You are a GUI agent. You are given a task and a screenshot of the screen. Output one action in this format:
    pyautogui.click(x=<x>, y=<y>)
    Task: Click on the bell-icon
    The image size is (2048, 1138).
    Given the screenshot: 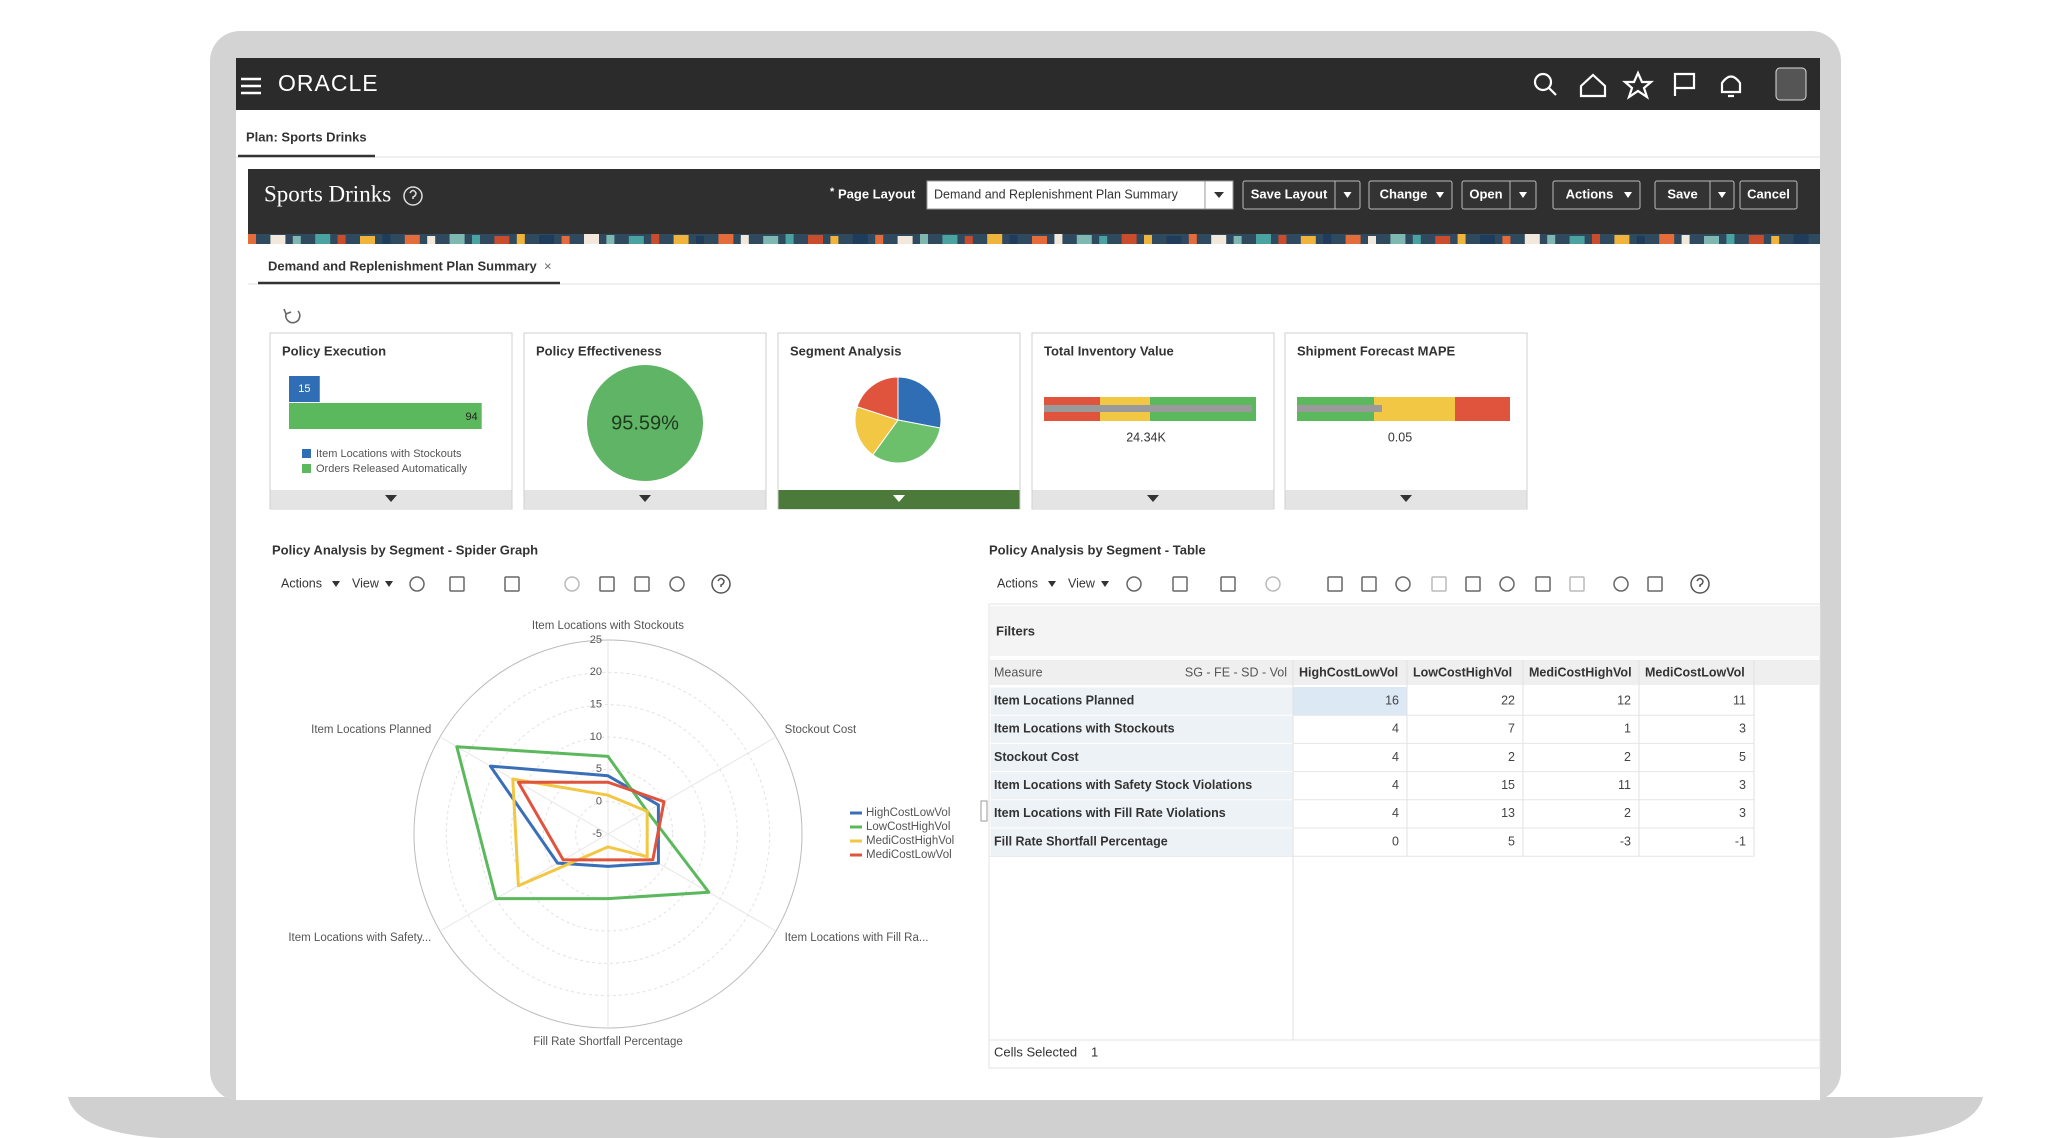 What is the action you would take?
    pyautogui.click(x=1731, y=86)
    